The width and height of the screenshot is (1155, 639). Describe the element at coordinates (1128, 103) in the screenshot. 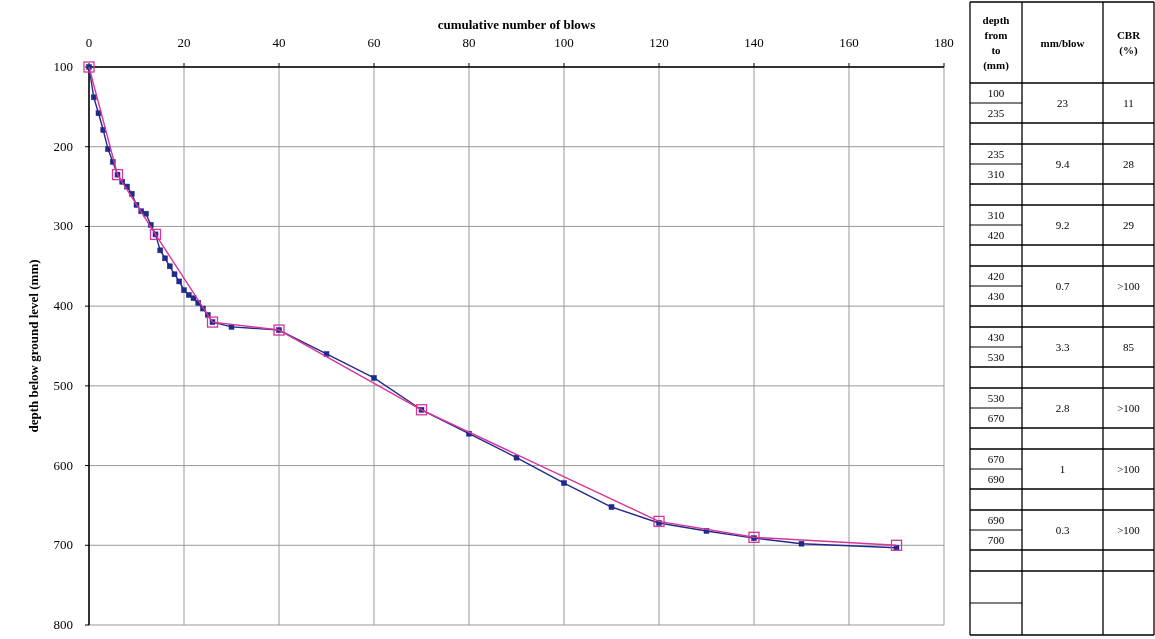

I see `text: 11` at that location.